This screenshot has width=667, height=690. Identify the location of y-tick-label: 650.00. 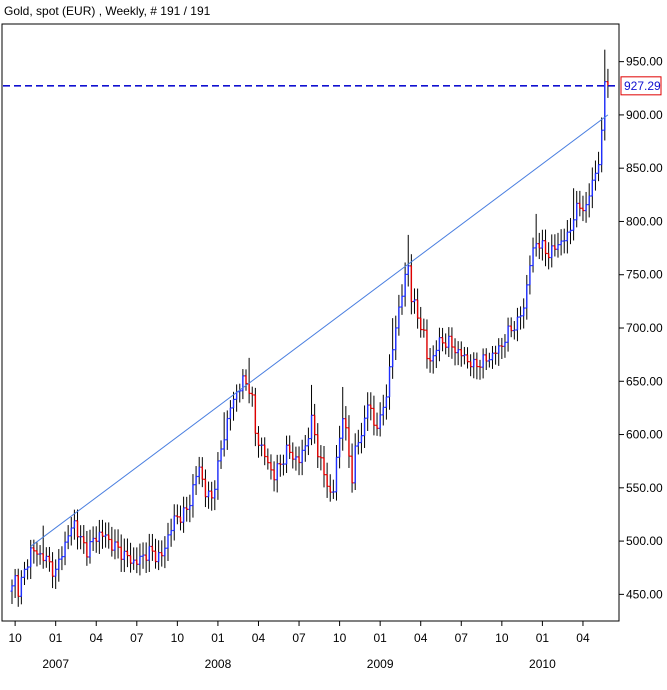
(644, 381).